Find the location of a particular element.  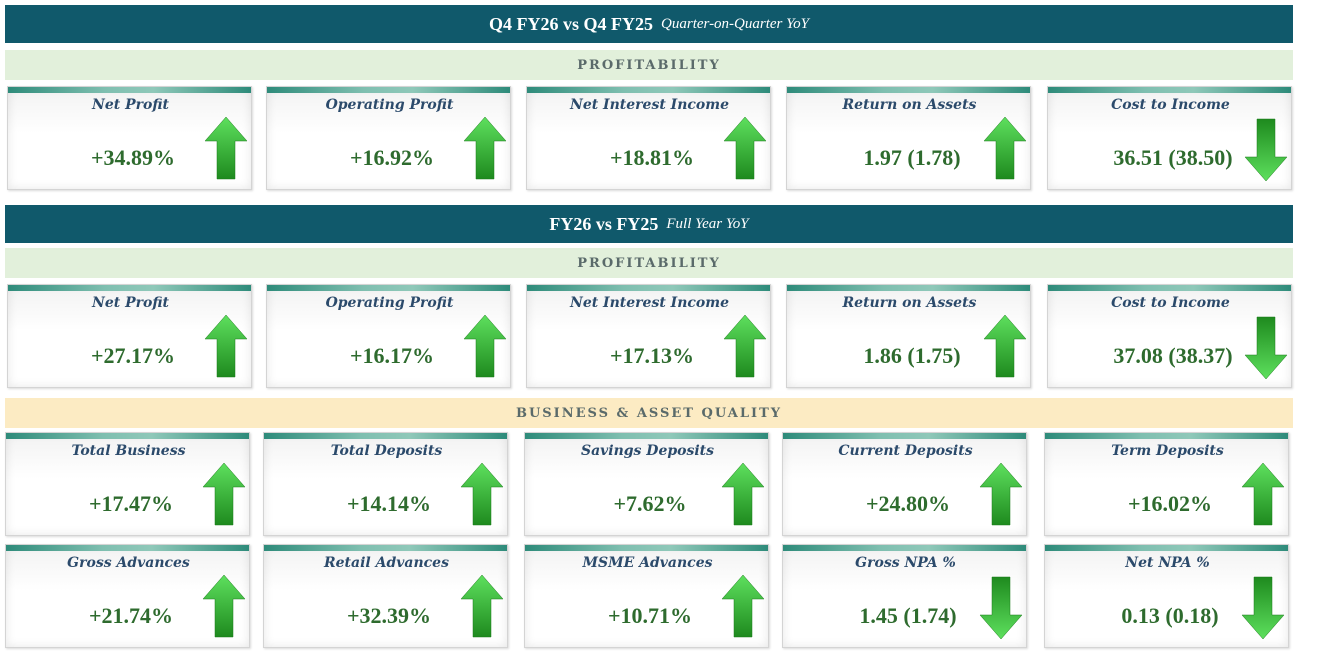

kpi-value: 1.45 (1.74) is located at coordinates (908, 615).